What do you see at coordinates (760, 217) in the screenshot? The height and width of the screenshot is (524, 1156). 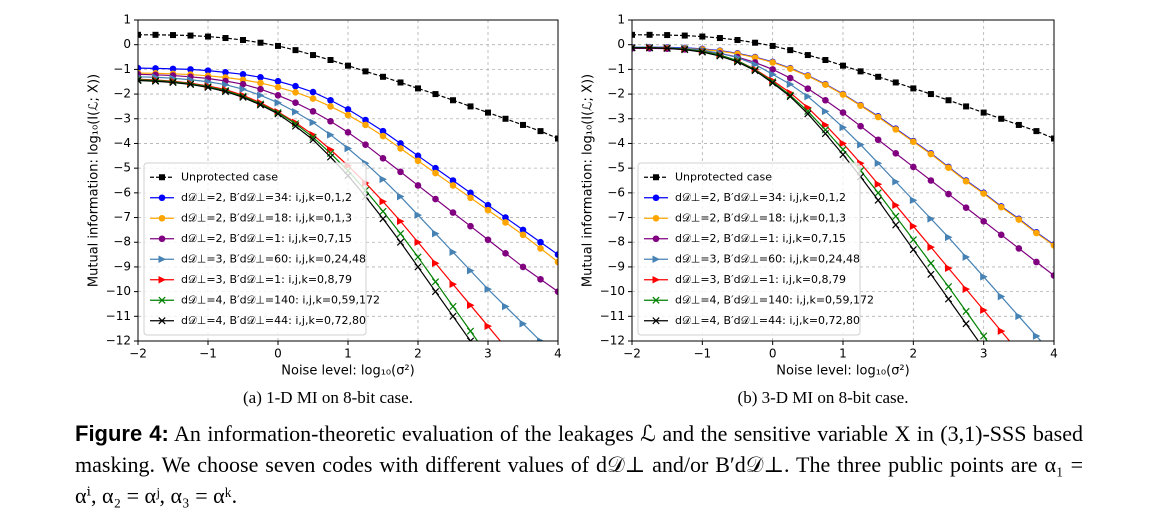 I see `legend-label: d𝒟⊥=2, B′d𝒟⊥=18: i,j,k=0,1,3` at bounding box center [760, 217].